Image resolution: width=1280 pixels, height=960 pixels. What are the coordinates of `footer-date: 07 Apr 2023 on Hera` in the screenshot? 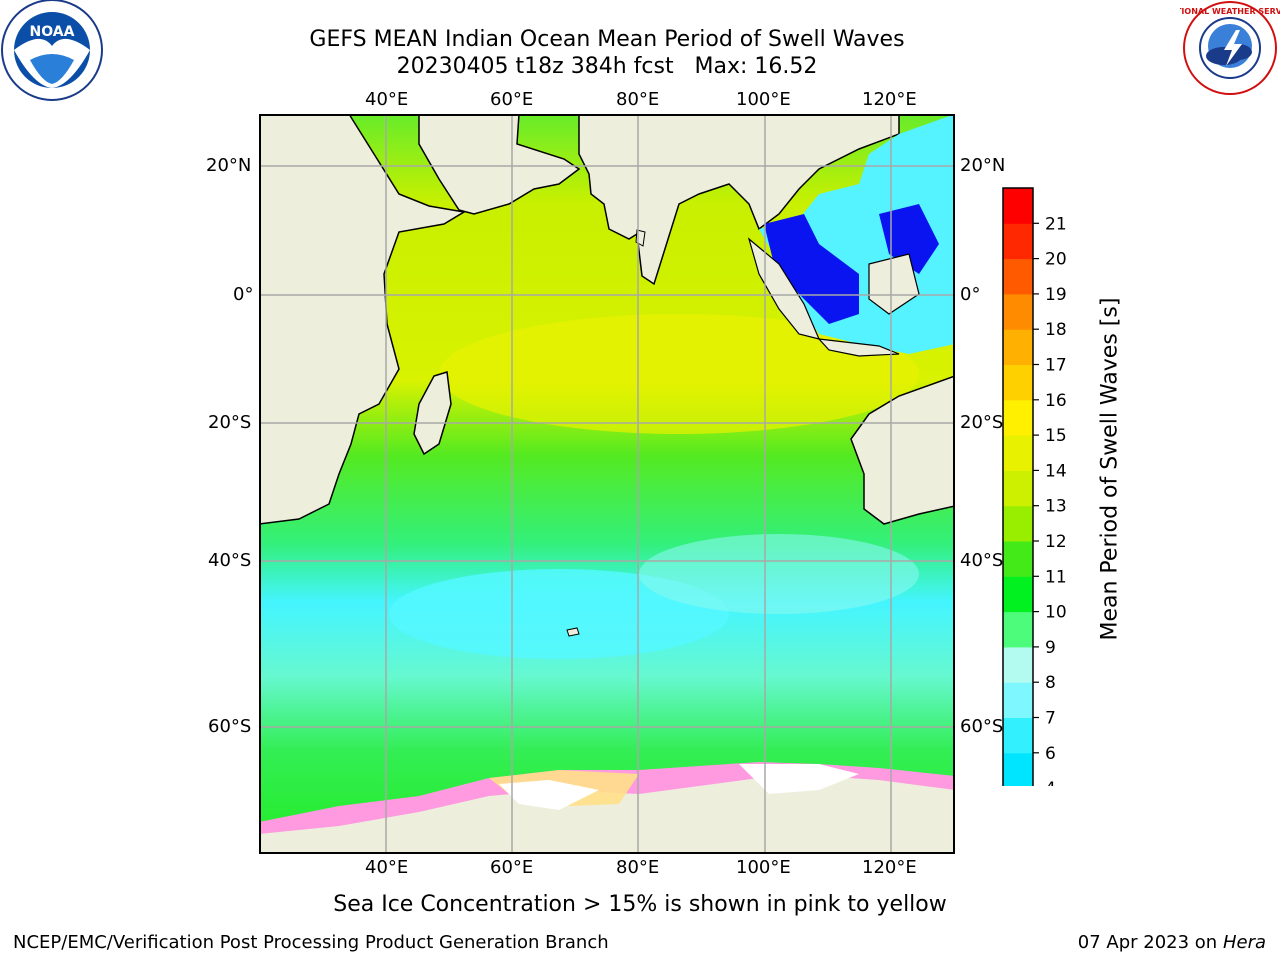 It's located at (1172, 943).